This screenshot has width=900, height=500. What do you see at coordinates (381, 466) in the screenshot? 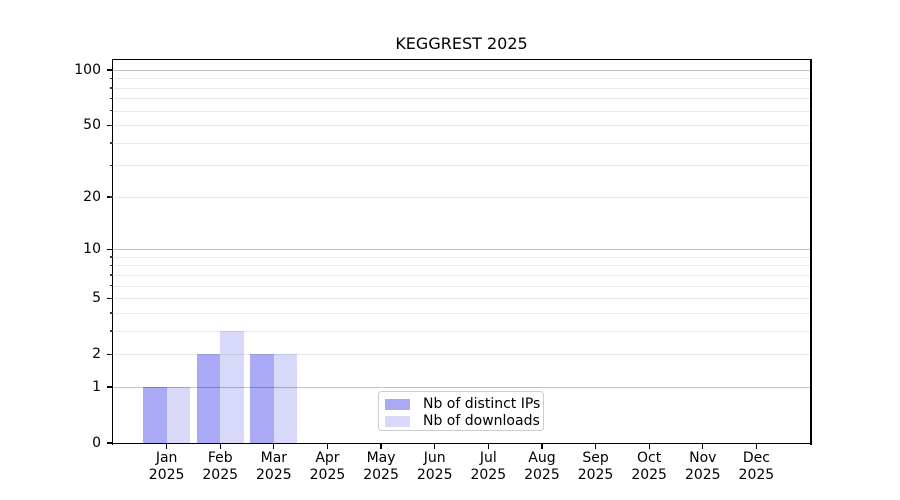
I see `x-tick-label-may: May 2025` at bounding box center [381, 466].